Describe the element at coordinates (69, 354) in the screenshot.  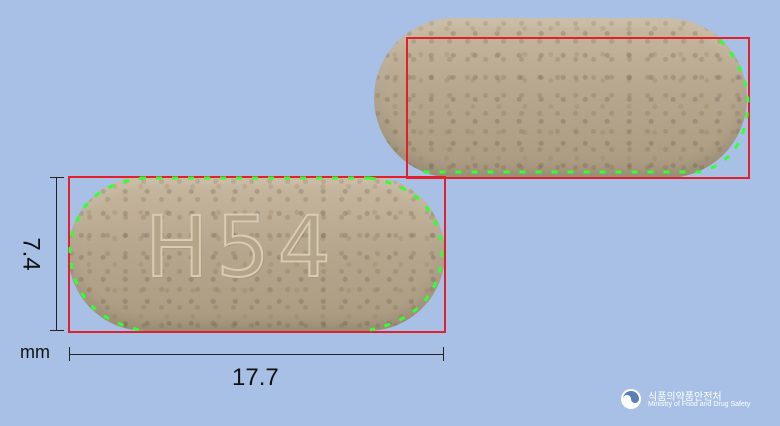
I see `width-tick-left` at that location.